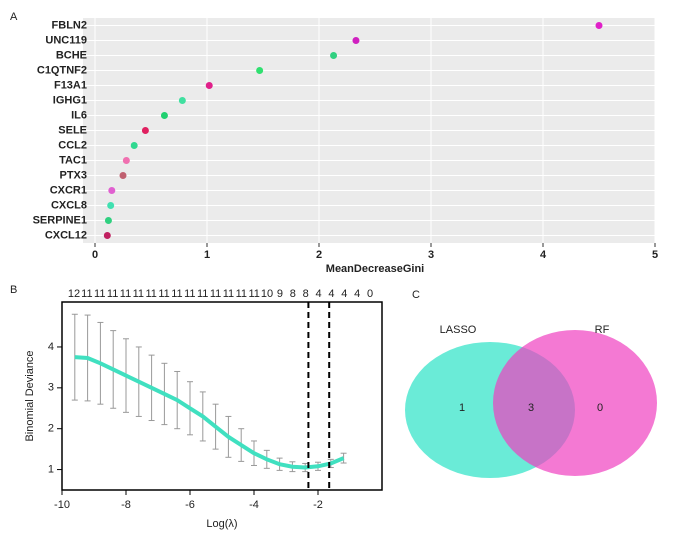  Describe the element at coordinates (73, 175) in the screenshot. I see `y-tick-label: PTX3` at that location.